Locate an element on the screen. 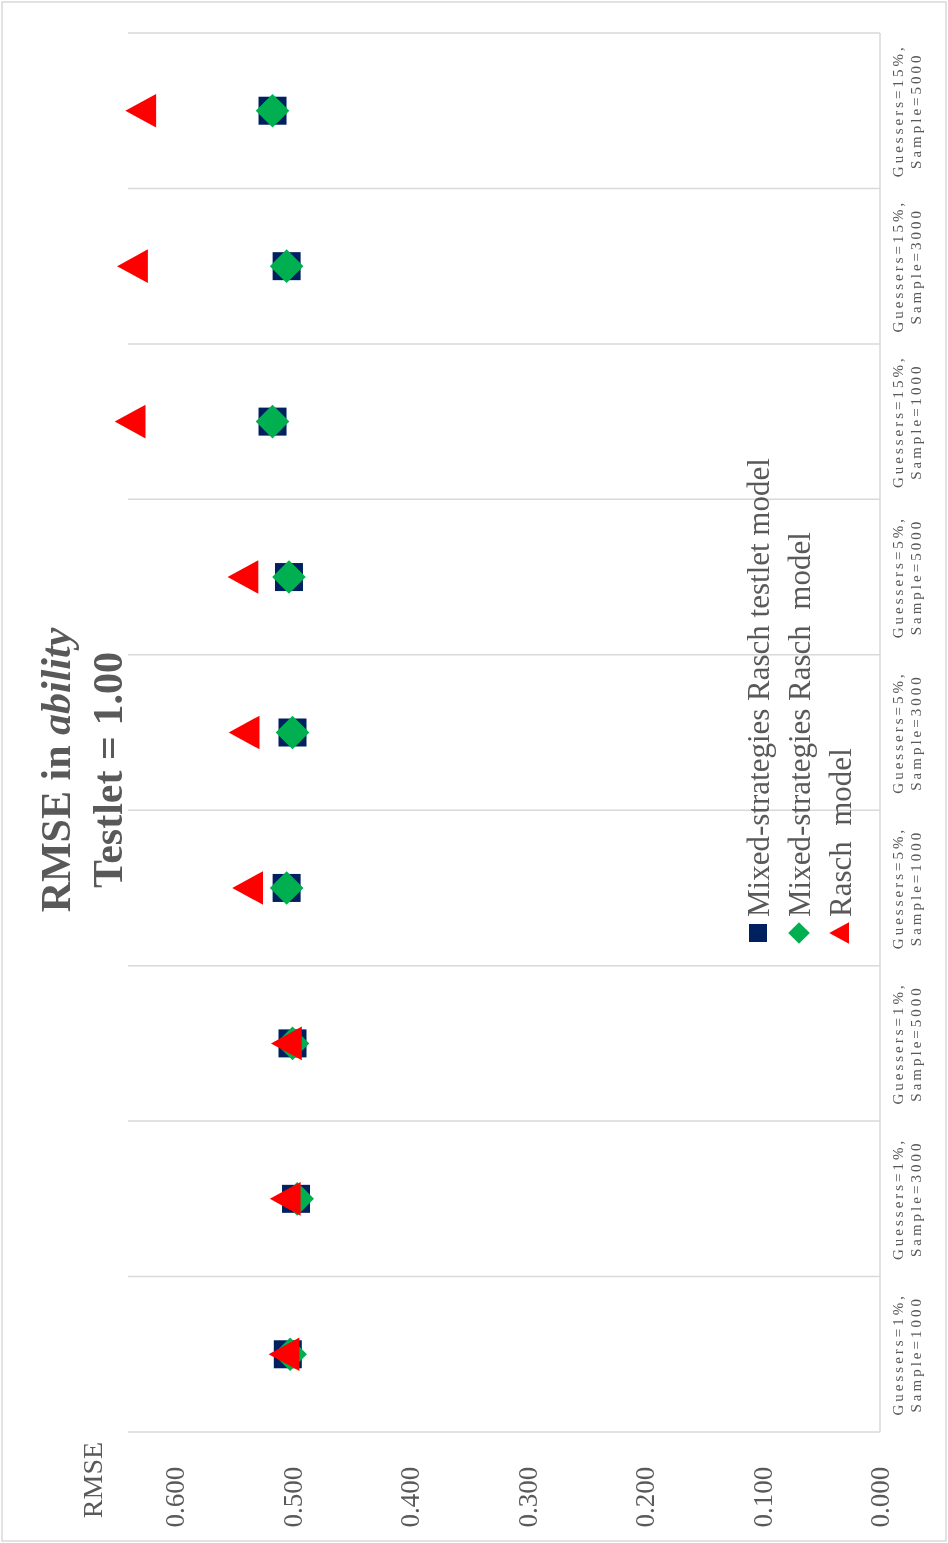  x-tick-label: 0.500 is located at coordinates (292, 1497).